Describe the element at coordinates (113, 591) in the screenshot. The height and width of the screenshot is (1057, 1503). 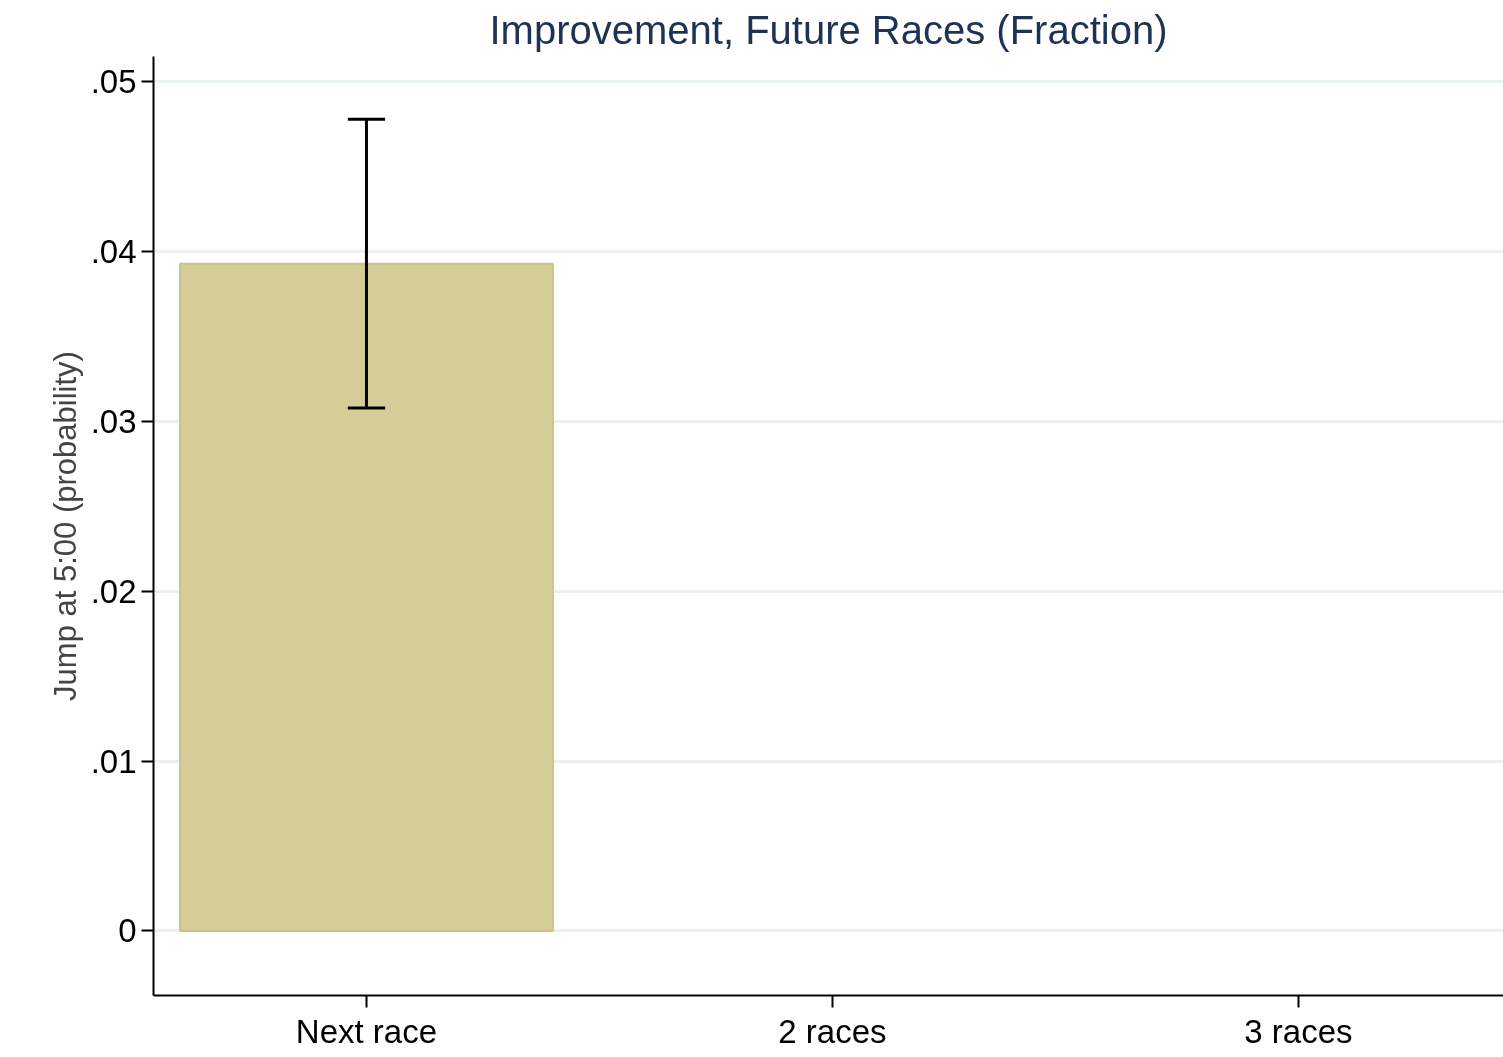
I see `y-tick-label: .02` at that location.